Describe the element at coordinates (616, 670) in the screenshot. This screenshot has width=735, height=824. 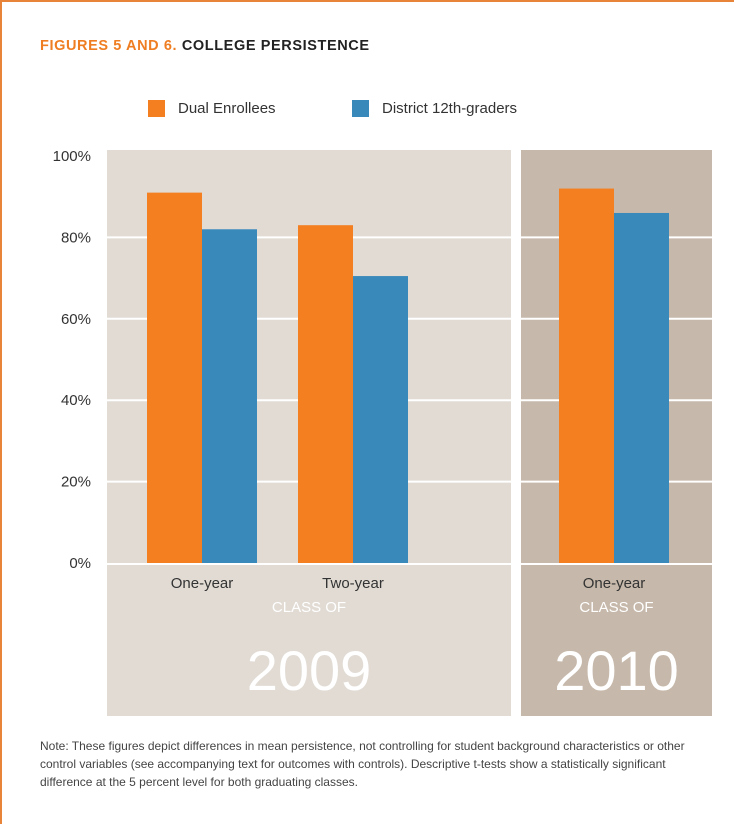
I see `panel-2010-year-label: 2010` at that location.